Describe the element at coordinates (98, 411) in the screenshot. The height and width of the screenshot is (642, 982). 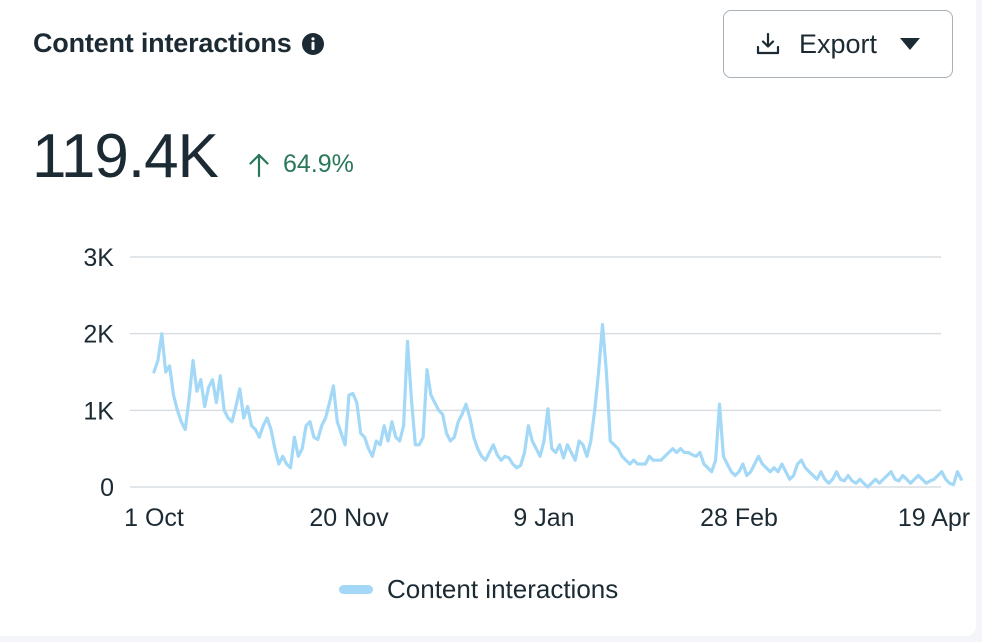
I see `y-tick-label: 1K` at that location.